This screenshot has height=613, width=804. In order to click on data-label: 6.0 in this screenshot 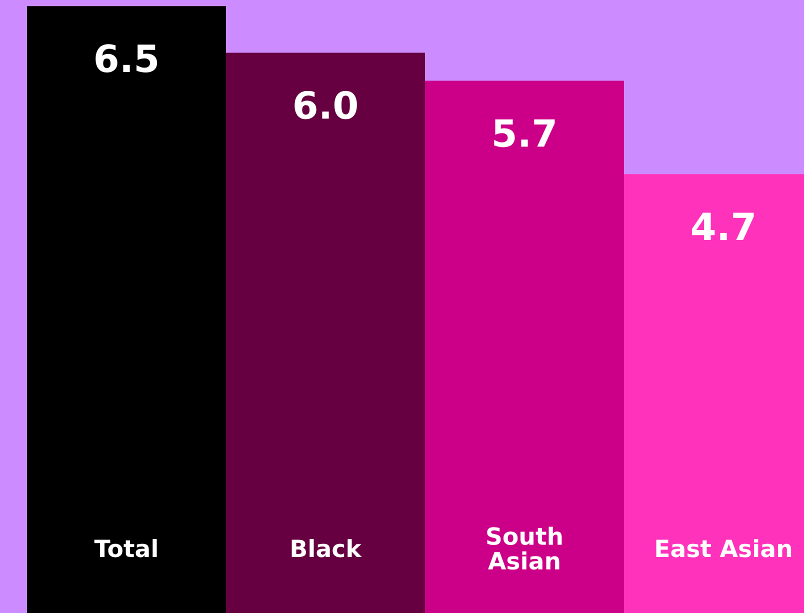, I will do `click(325, 105)`.